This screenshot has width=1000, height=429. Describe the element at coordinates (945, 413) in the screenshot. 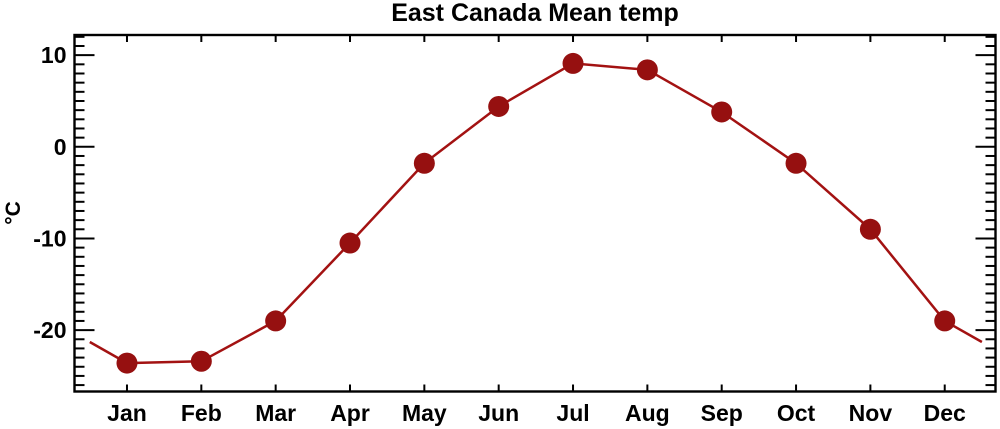

I see `x-tick-label: Dec` at that location.